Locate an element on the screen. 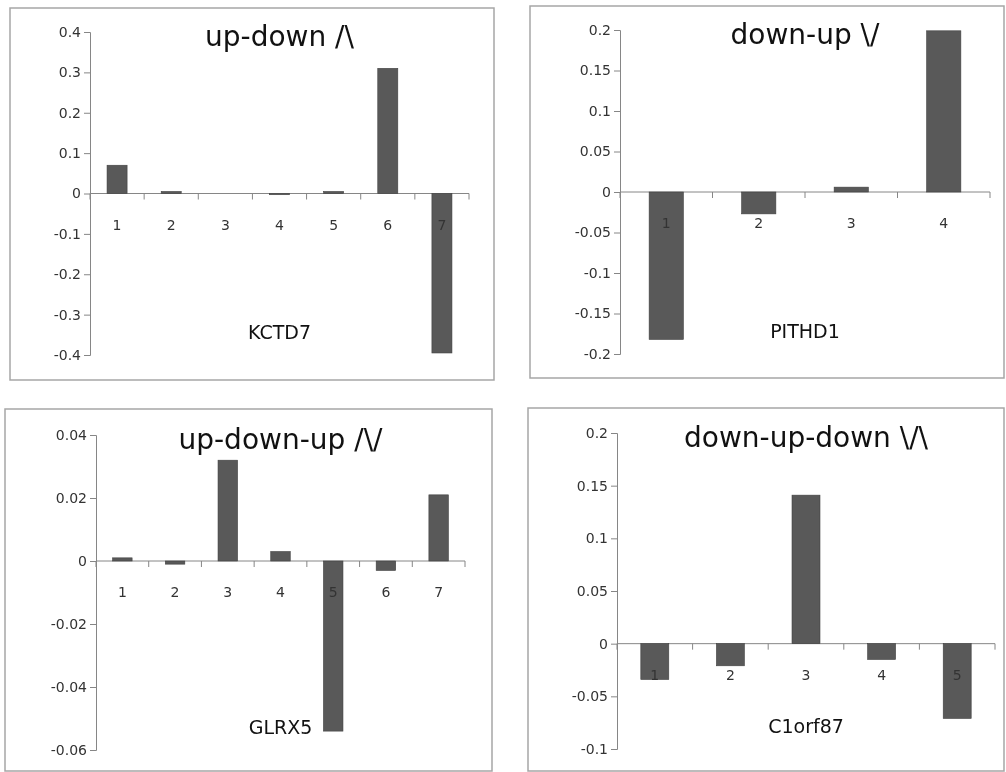  y-tick-label: 0.4 is located at coordinates (70, 31).